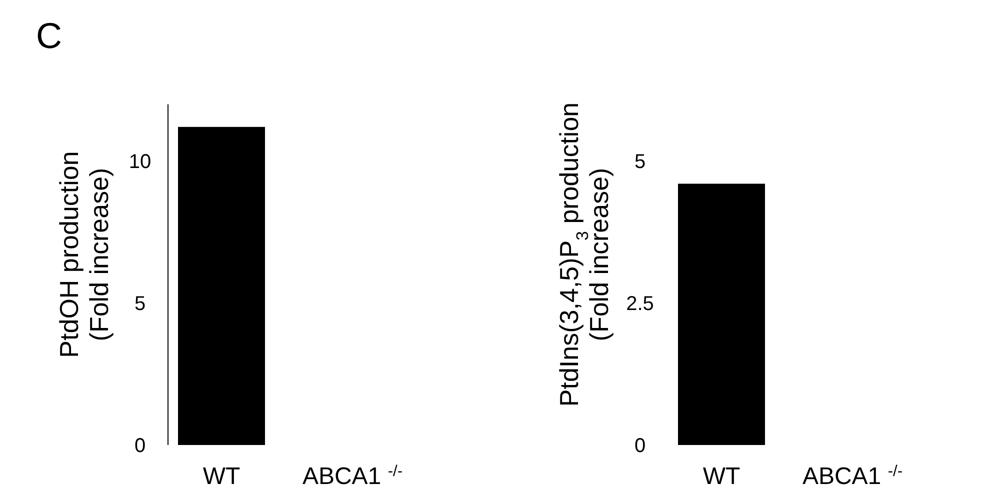 The height and width of the screenshot is (496, 998). Describe the element at coordinates (140, 162) in the screenshot. I see `y-tick-label: 10` at that location.